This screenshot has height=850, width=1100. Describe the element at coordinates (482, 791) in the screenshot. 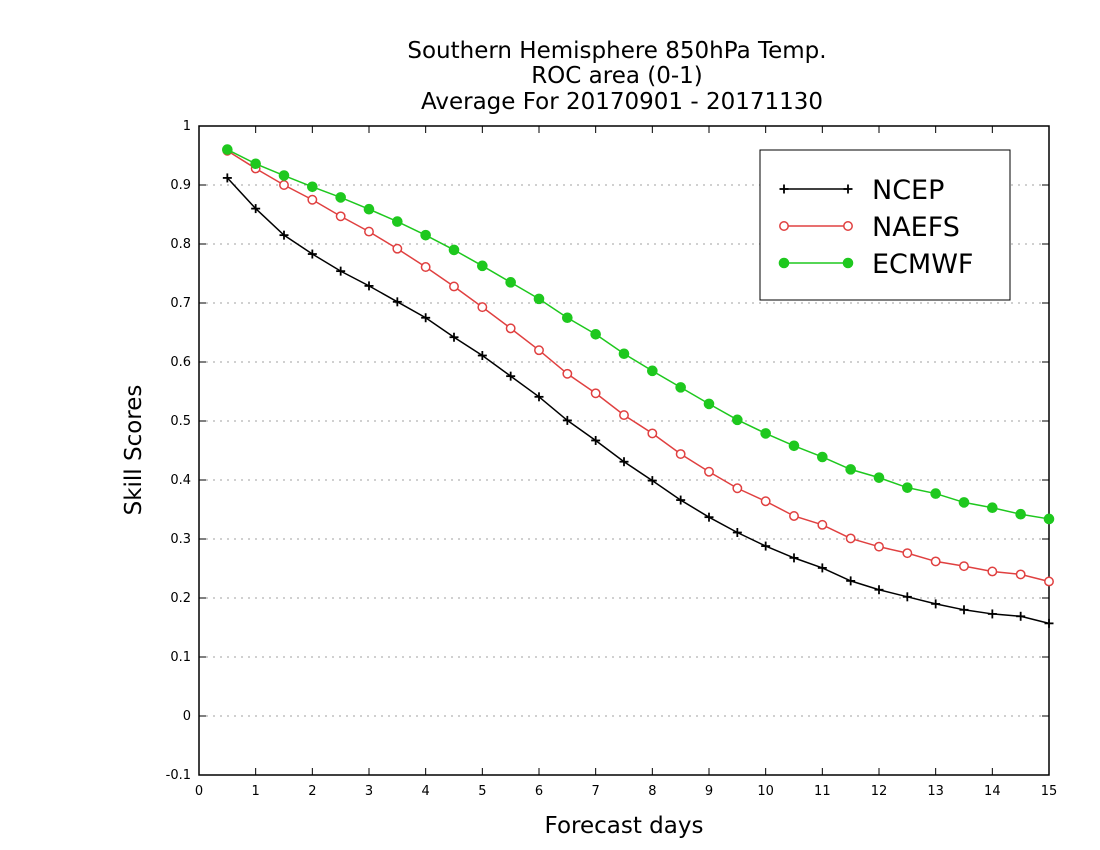

I see `x-tick-label: 5` at that location.